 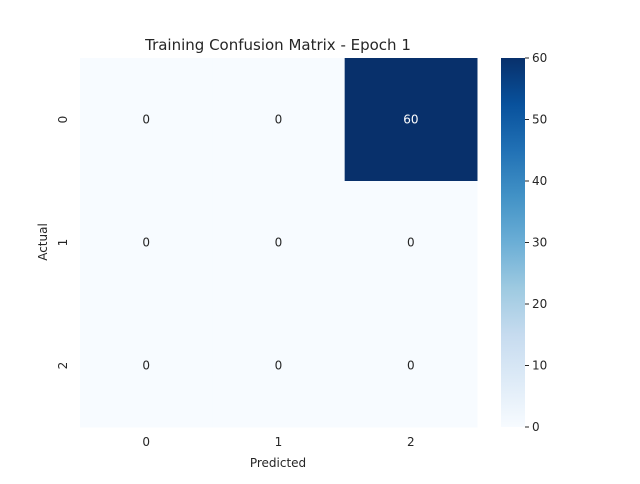 I want to click on colorbar-tick-label-3: 30, so click(x=539, y=243).